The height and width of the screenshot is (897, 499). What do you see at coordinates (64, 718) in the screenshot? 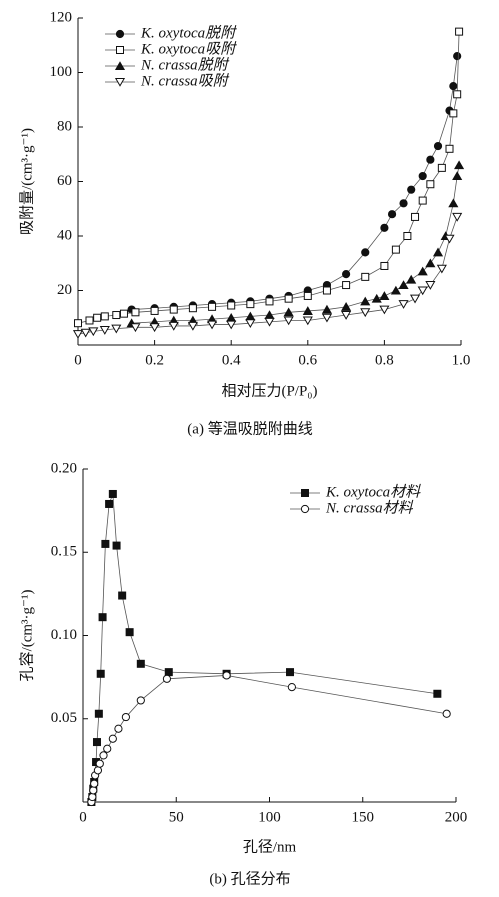
I see `y-tick-label: 0.05` at bounding box center [64, 718].